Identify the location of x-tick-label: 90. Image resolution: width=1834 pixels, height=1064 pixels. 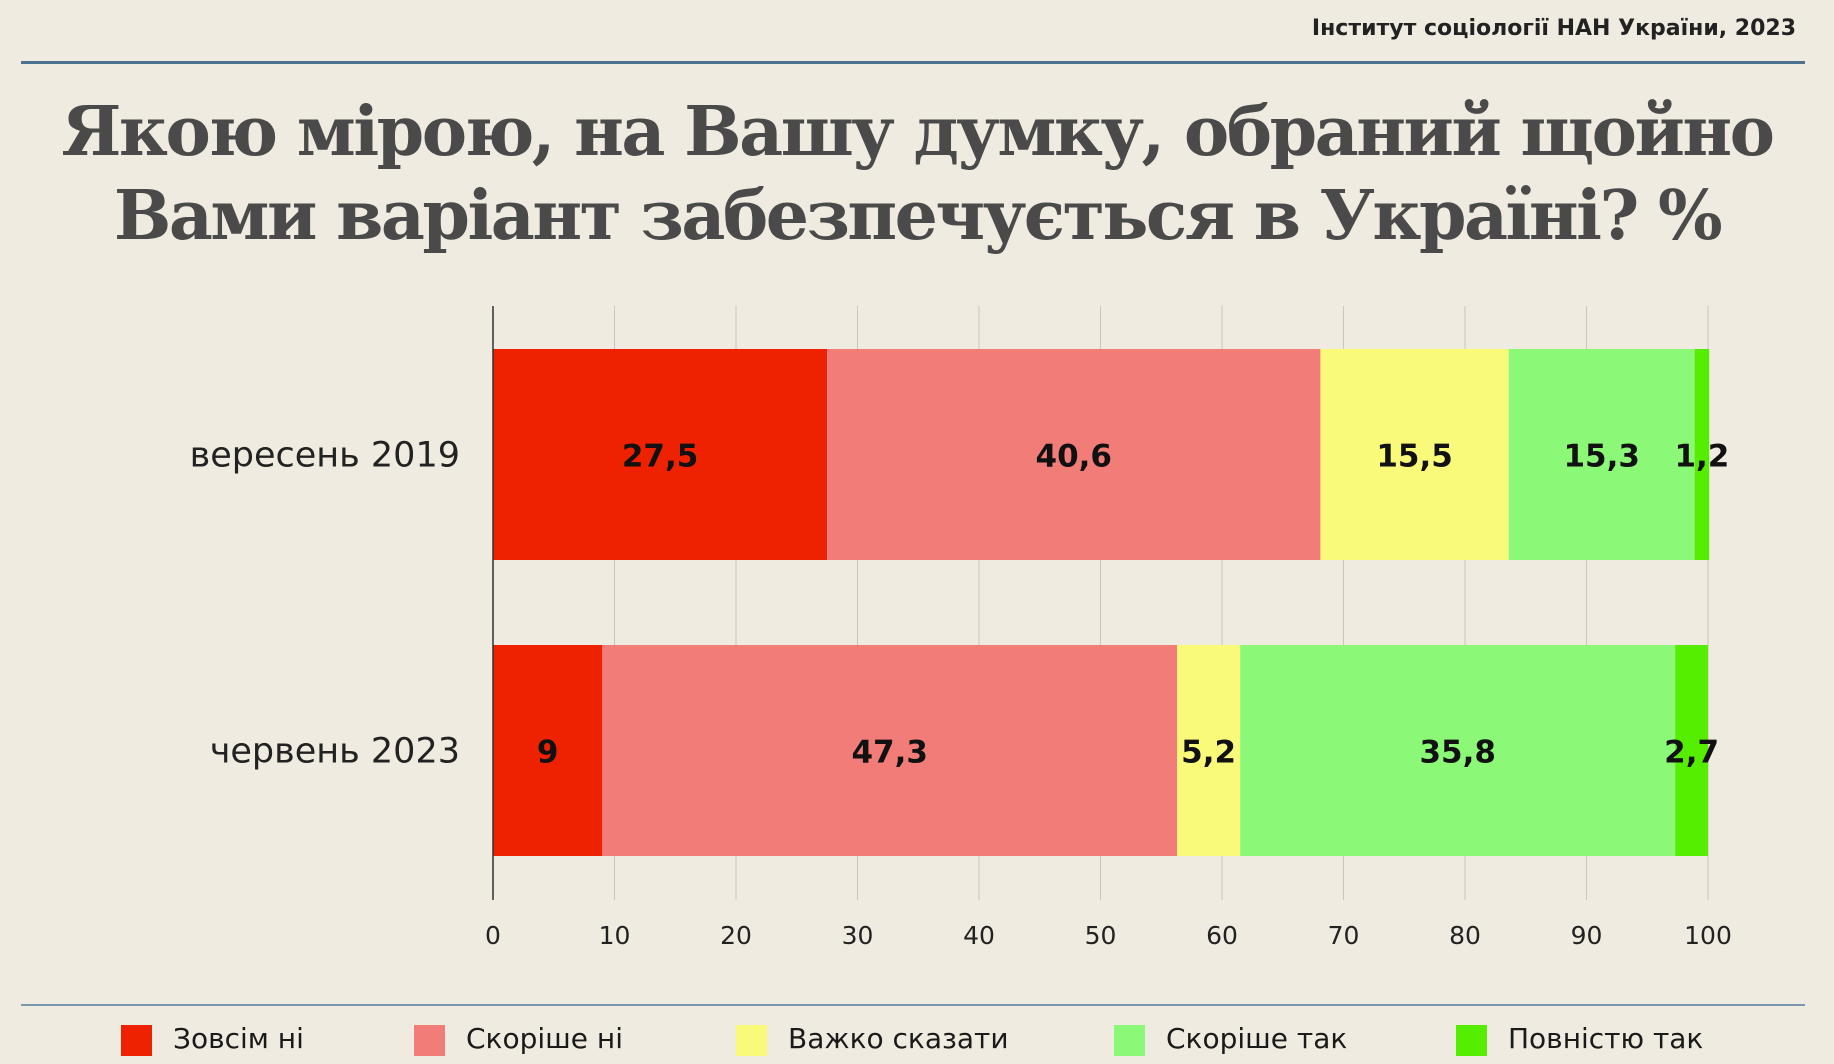
(1587, 935).